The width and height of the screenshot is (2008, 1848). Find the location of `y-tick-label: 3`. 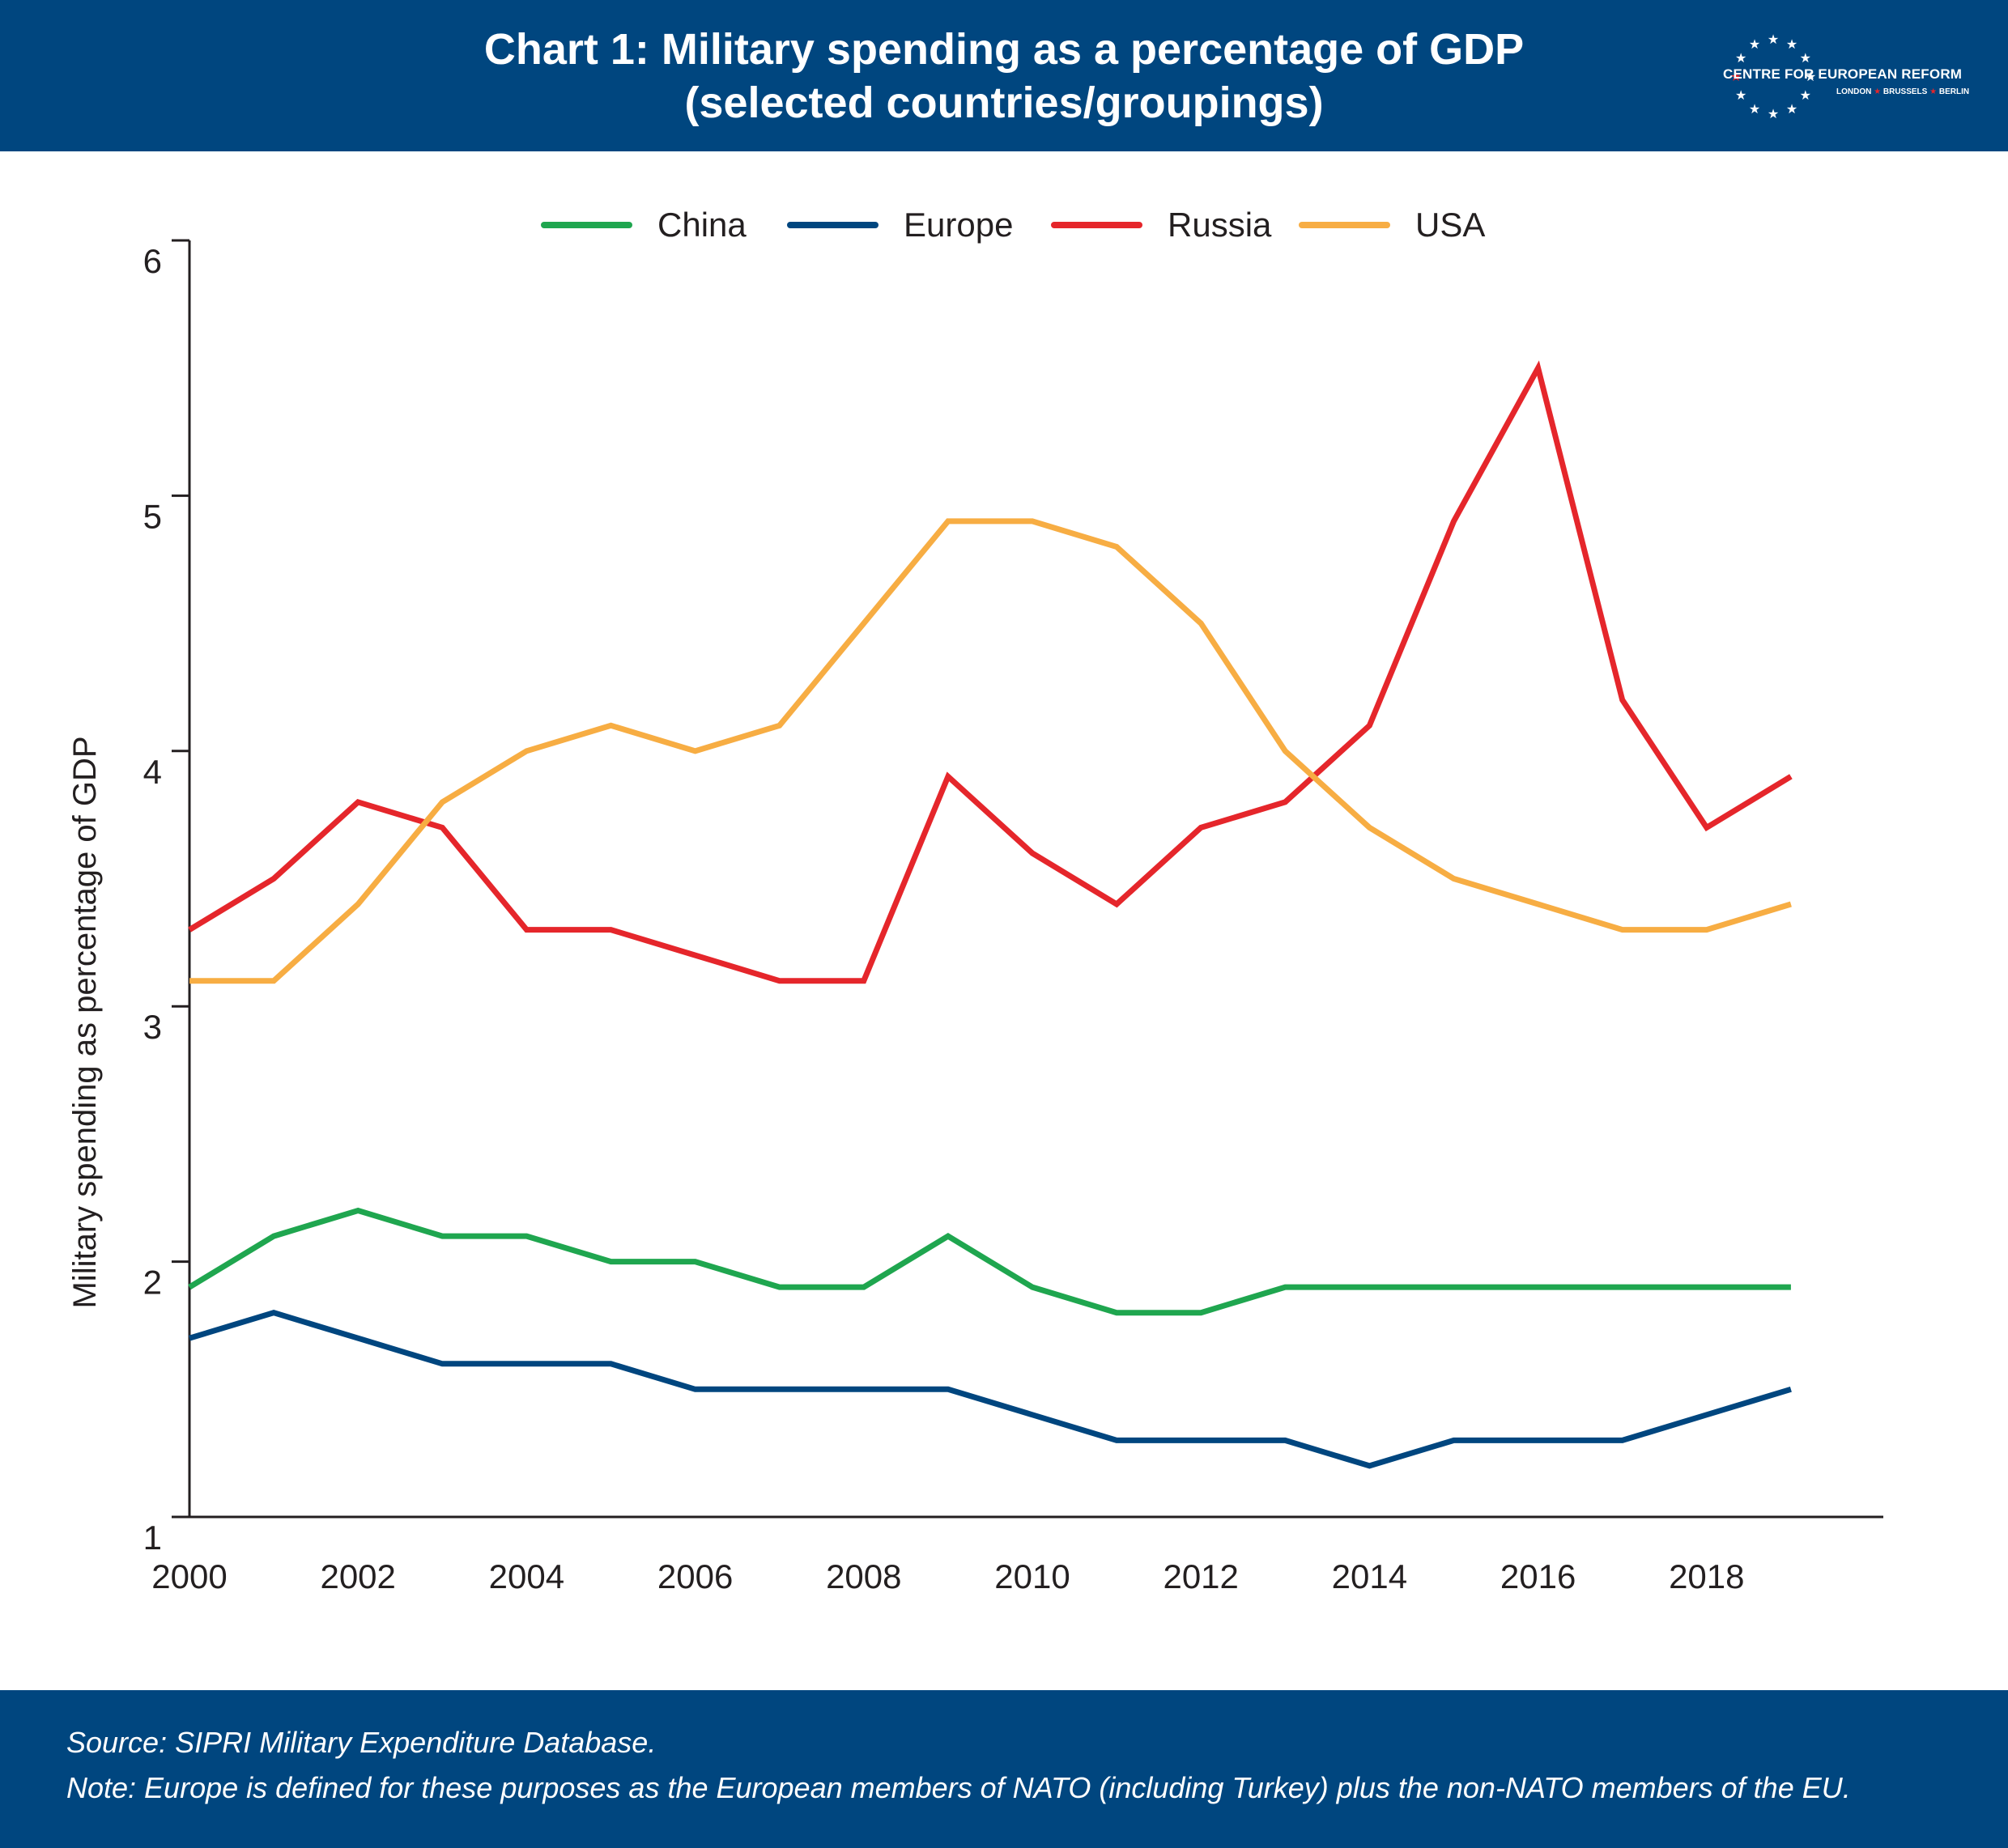

y-tick-label: 3 is located at coordinates (152, 1027).